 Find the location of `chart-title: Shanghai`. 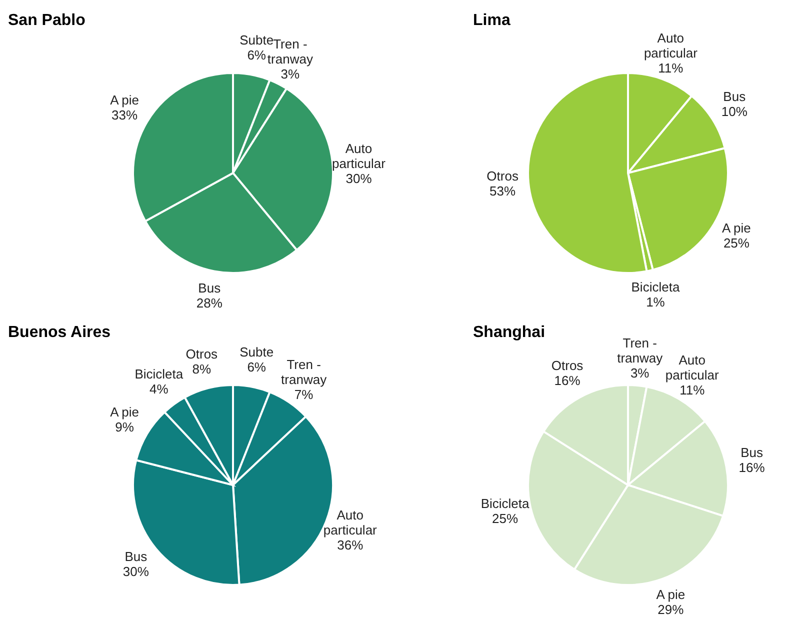

chart-title: Shanghai is located at coordinates (509, 333).